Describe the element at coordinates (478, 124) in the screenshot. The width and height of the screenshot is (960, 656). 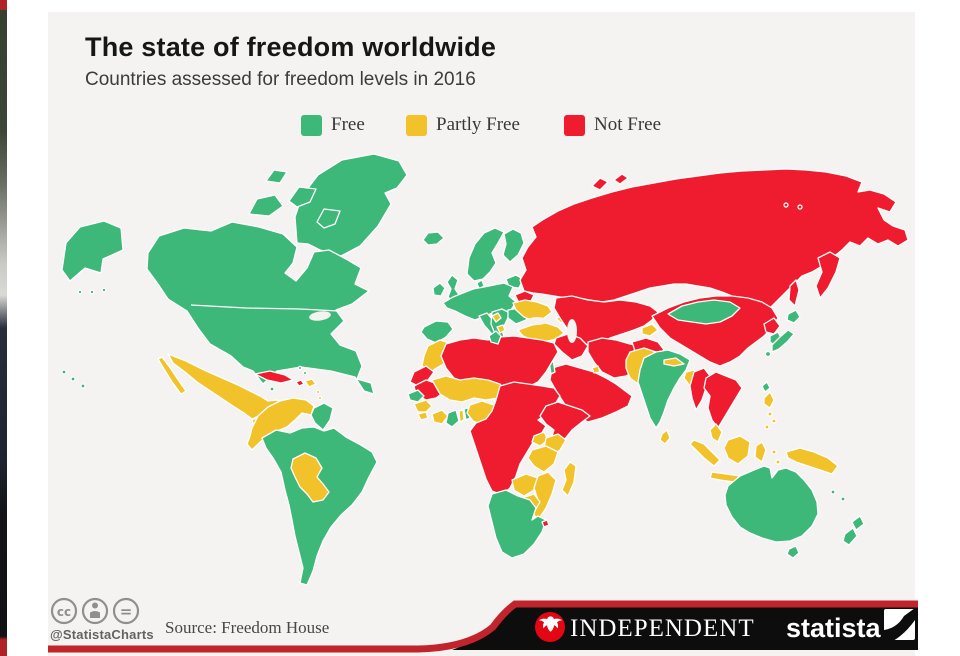
I see `legend-label-partly-free: Partly Free` at that location.